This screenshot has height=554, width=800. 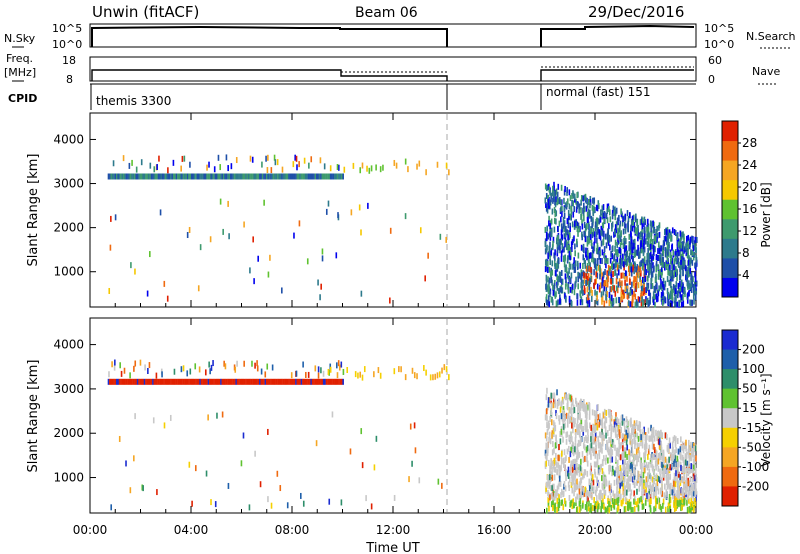 What do you see at coordinates (494, 530) in the screenshot?
I see `x-tick-label: 16:00` at bounding box center [494, 530].